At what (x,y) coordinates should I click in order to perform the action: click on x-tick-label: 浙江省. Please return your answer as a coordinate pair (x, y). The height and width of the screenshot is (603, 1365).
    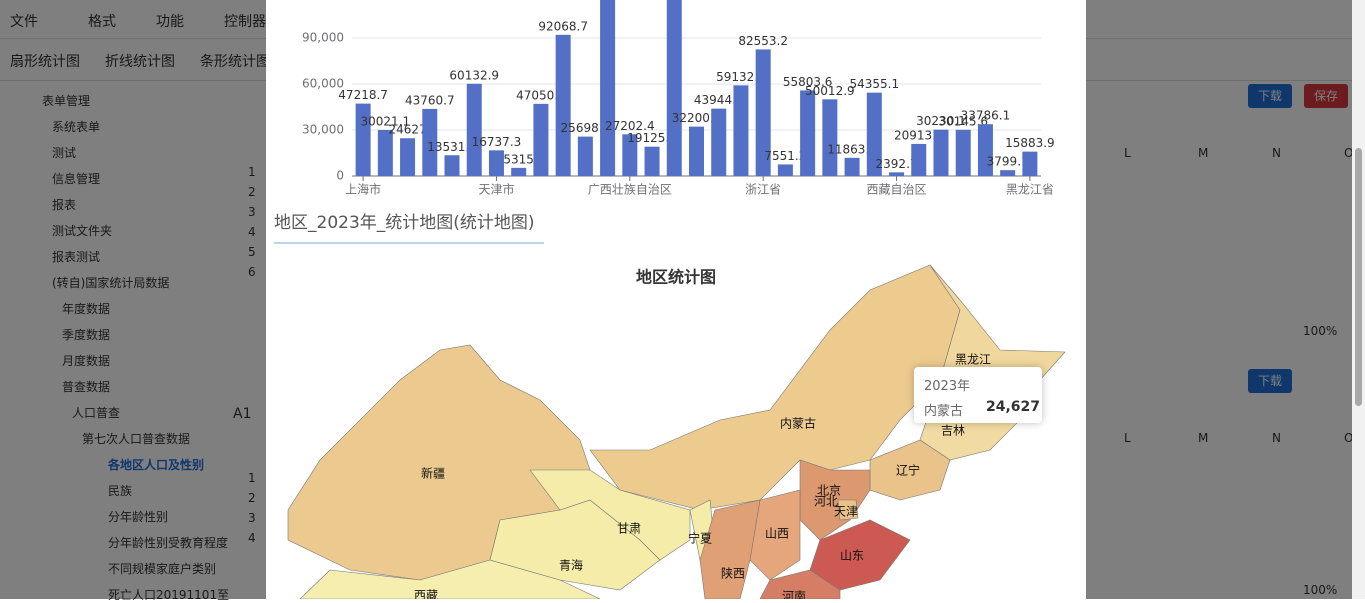
    Looking at the image, I should click on (763, 190).